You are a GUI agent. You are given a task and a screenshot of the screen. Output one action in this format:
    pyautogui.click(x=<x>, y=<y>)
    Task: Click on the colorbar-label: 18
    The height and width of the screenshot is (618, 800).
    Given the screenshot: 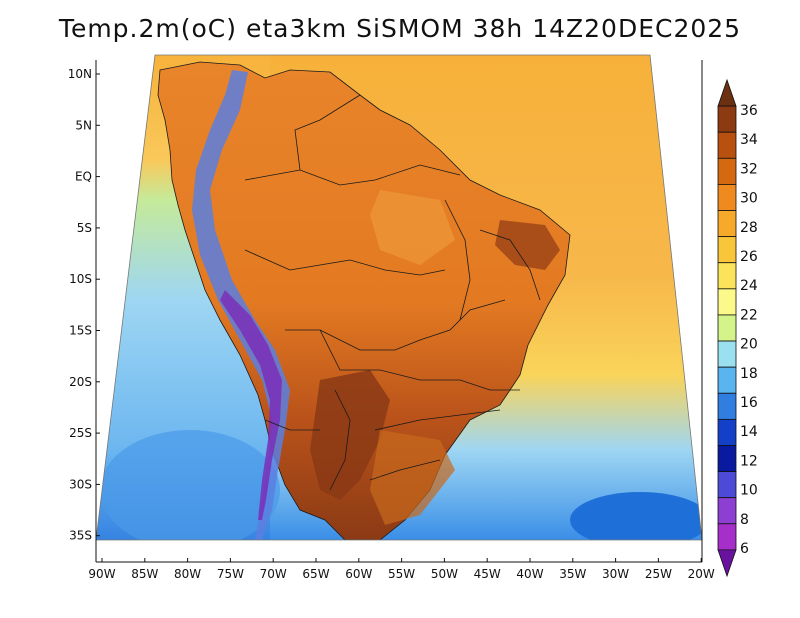 What is the action you would take?
    pyautogui.click(x=749, y=374)
    